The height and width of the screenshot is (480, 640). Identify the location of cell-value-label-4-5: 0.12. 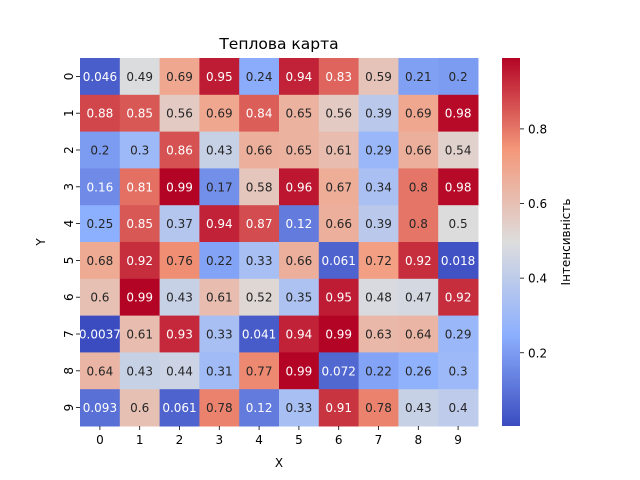
(299, 224).